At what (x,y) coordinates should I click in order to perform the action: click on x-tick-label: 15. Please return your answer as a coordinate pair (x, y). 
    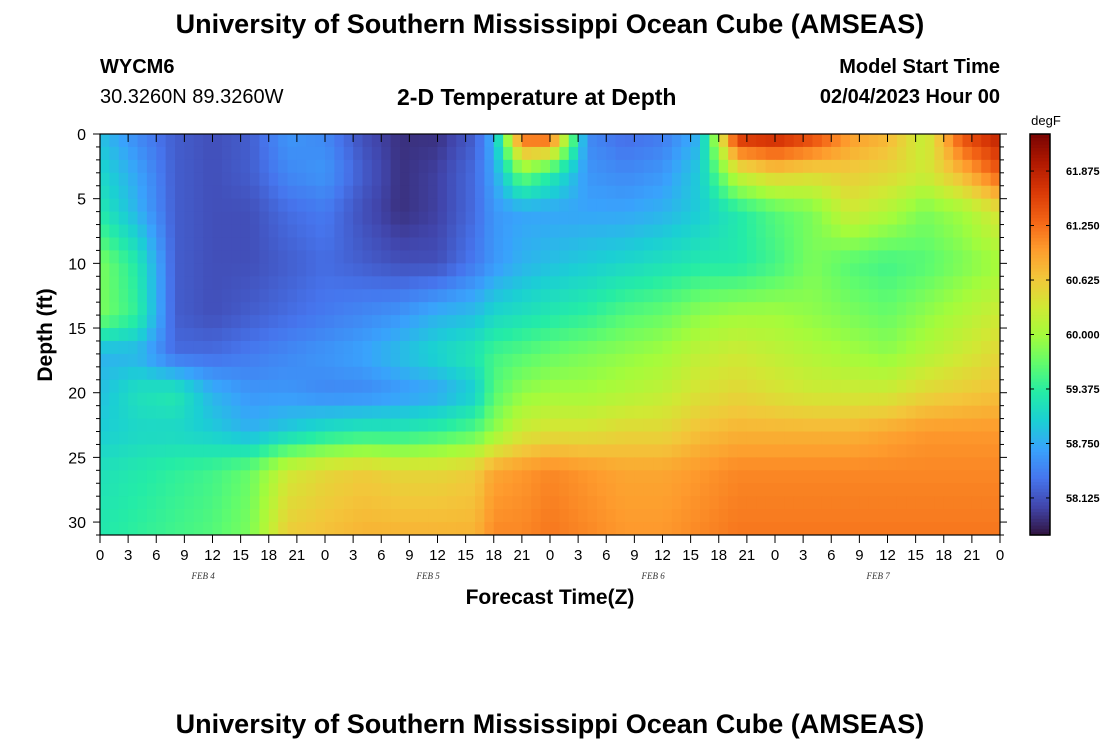
    Looking at the image, I should click on (690, 555).